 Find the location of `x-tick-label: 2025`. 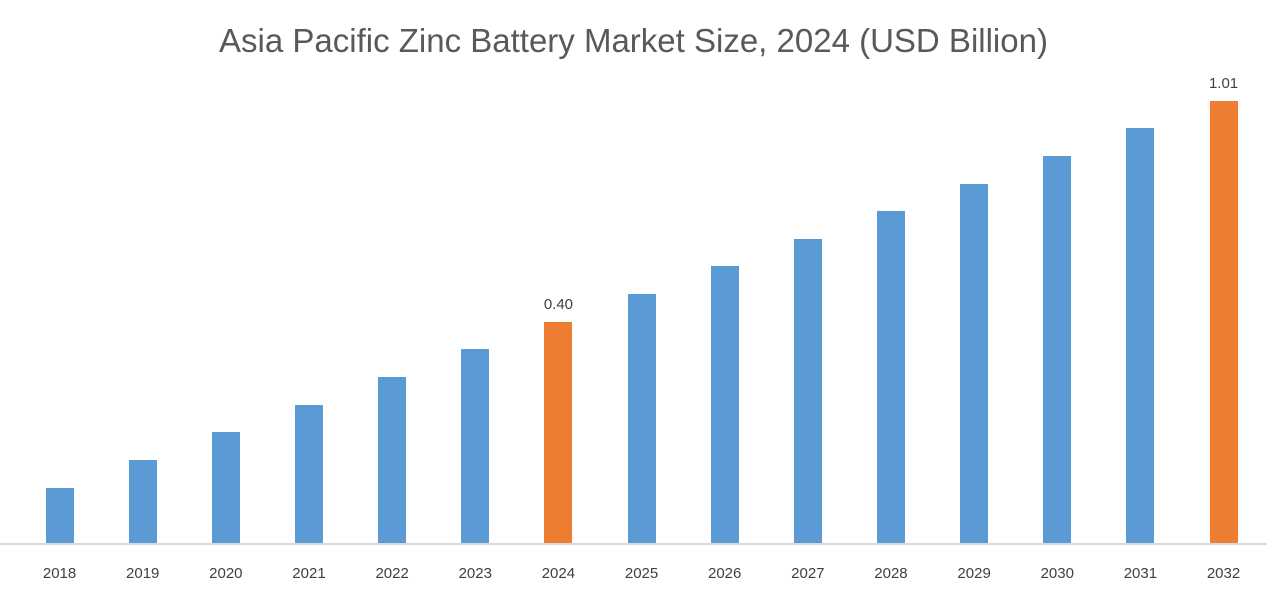

x-tick-label: 2025 is located at coordinates (641, 573).